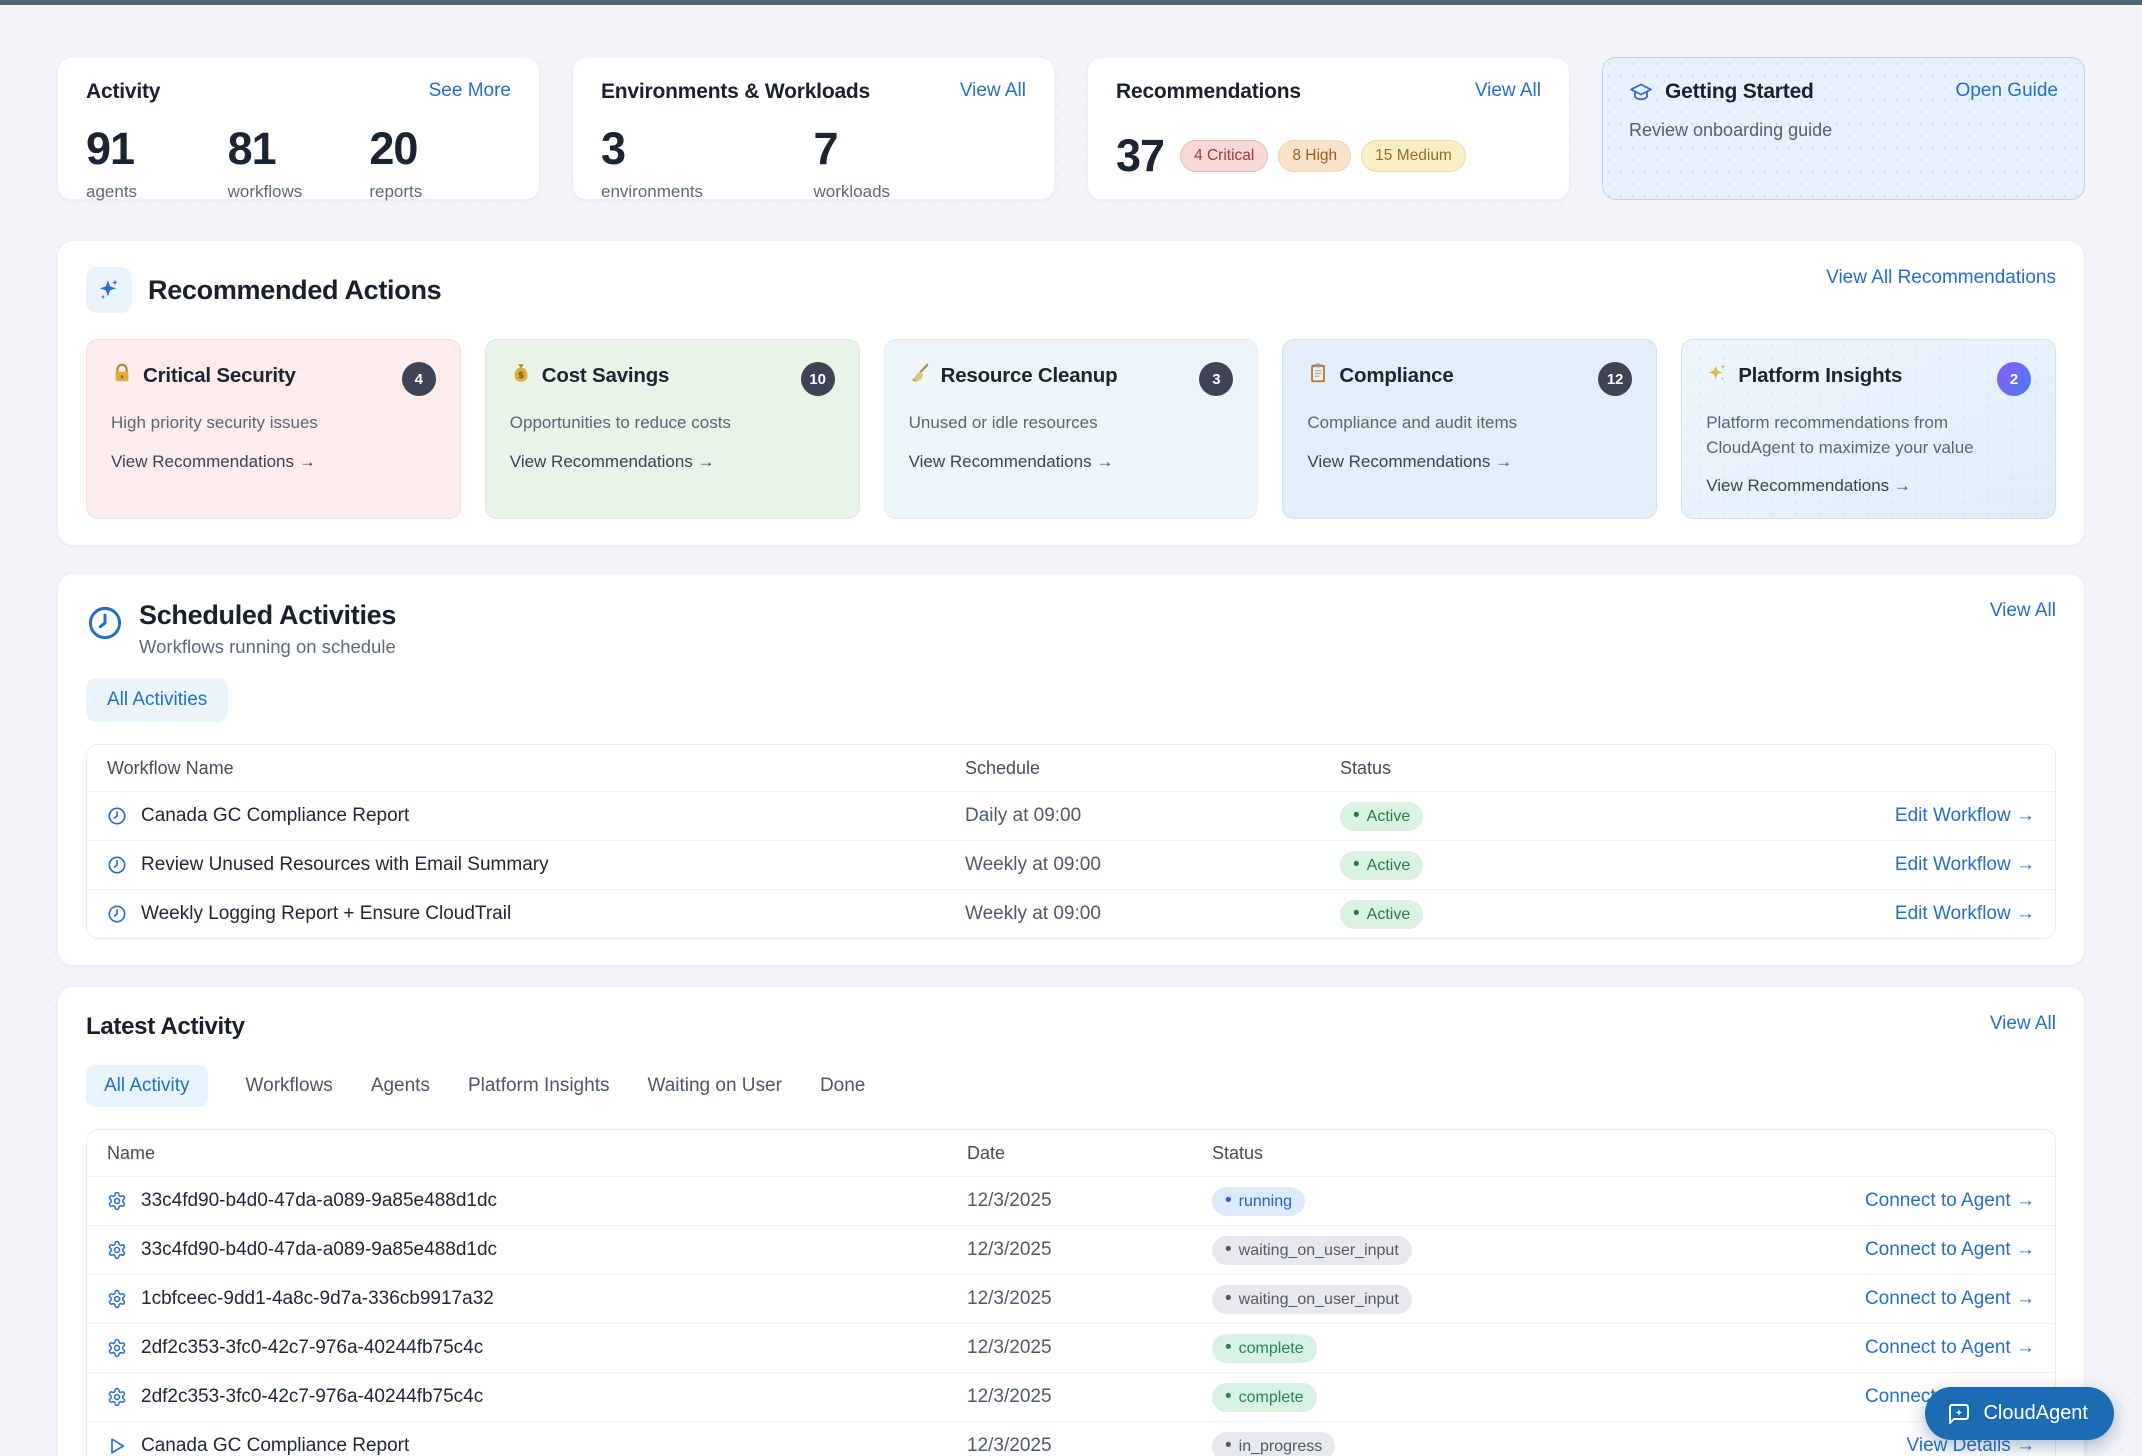 The image size is (2142, 1456). Describe the element at coordinates (1259, 1201) in the screenshot. I see `status-badge: running` at that location.